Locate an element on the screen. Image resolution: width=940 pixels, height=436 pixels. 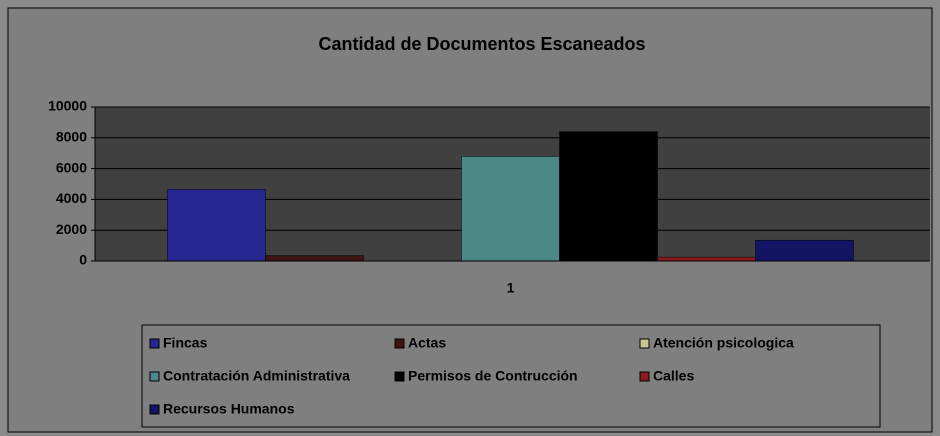
y-tick-label: 8000 is located at coordinates (71, 137).